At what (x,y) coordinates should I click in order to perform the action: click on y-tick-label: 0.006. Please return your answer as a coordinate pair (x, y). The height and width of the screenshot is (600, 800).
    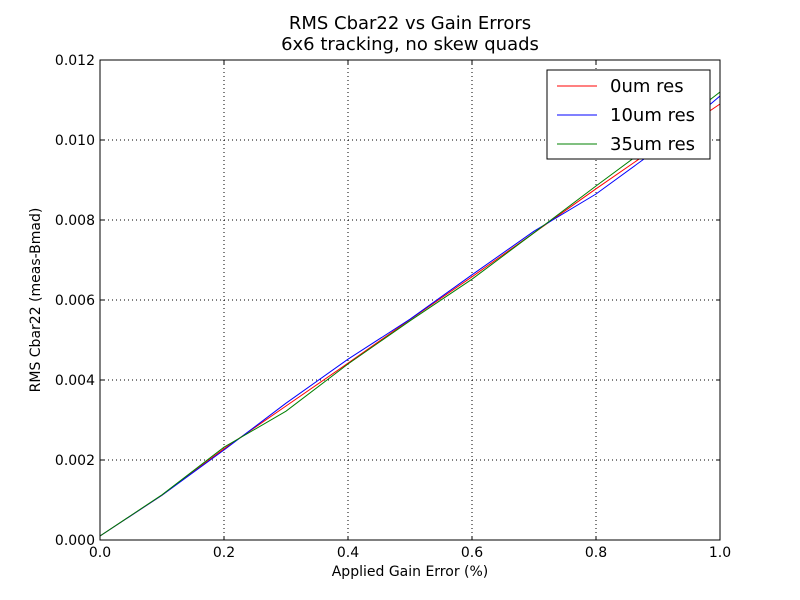
    Looking at the image, I should click on (75, 301).